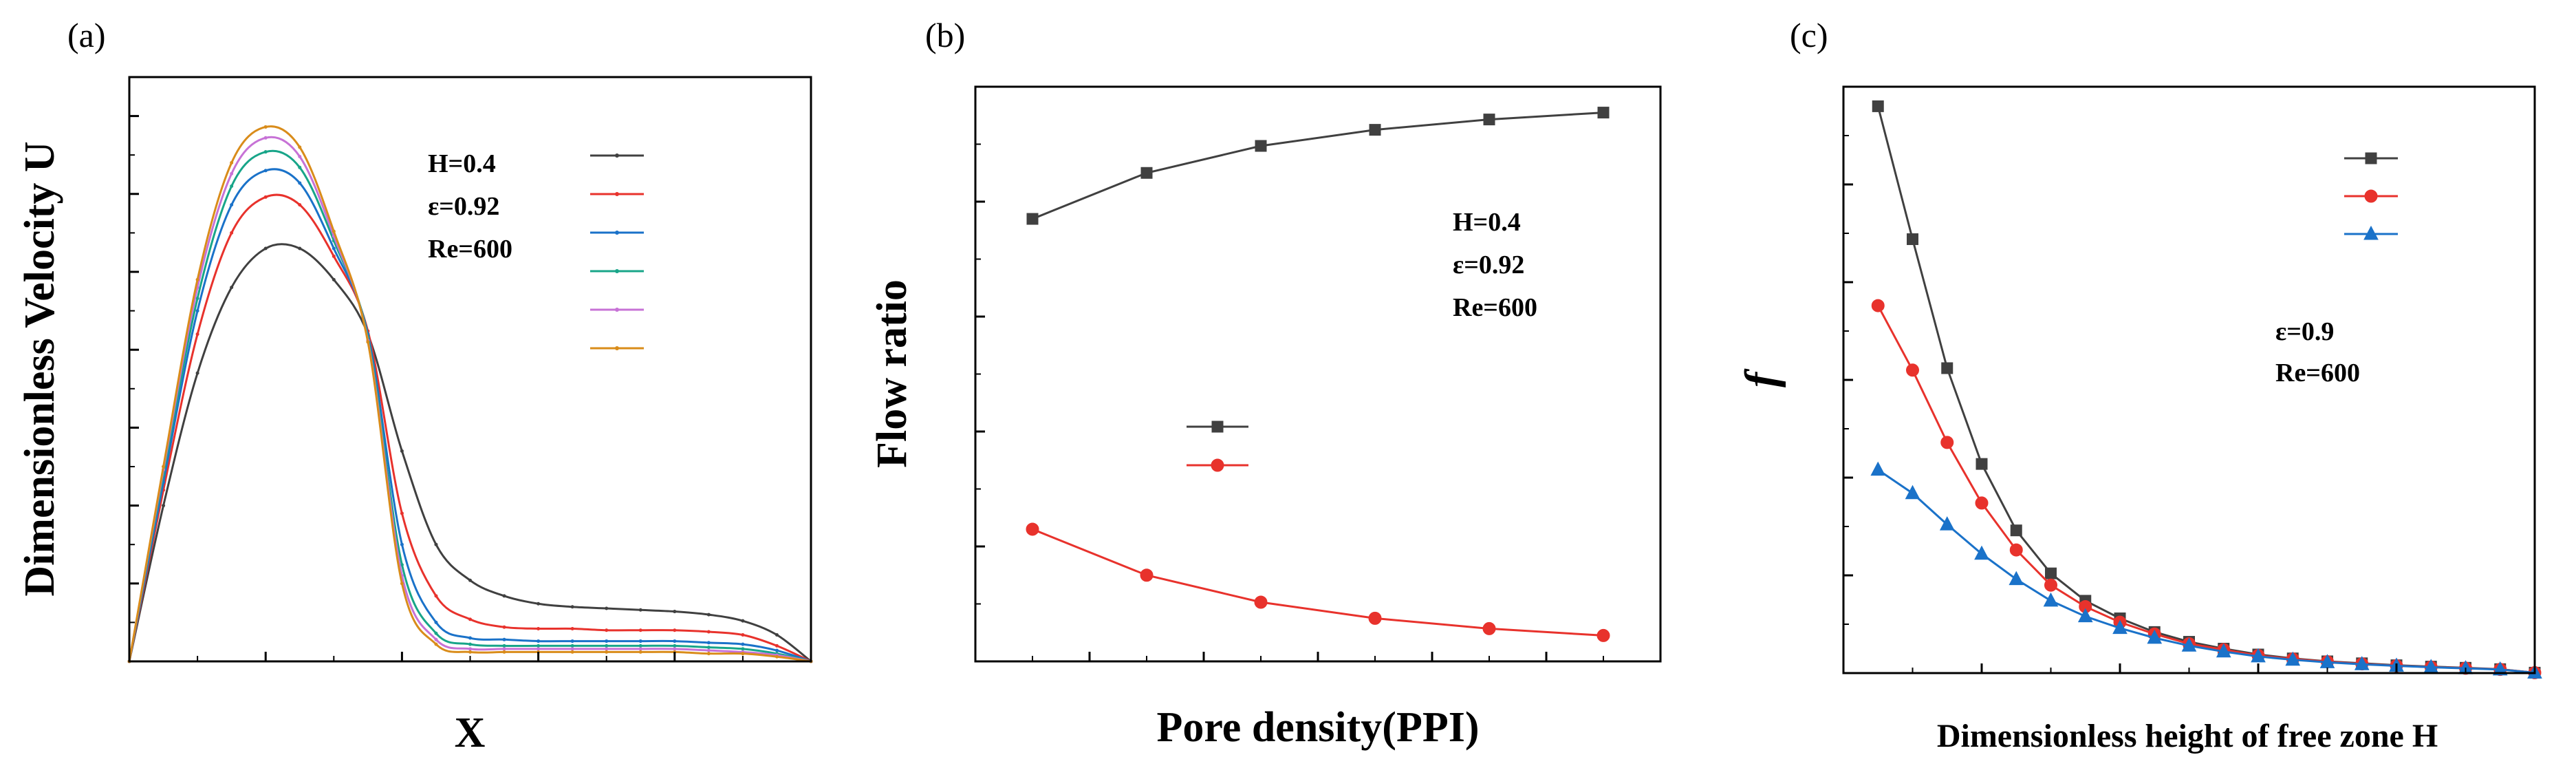  Describe the element at coordinates (470, 453) in the screenshot. I see `panel-a-series-5ppi-line` at that location.